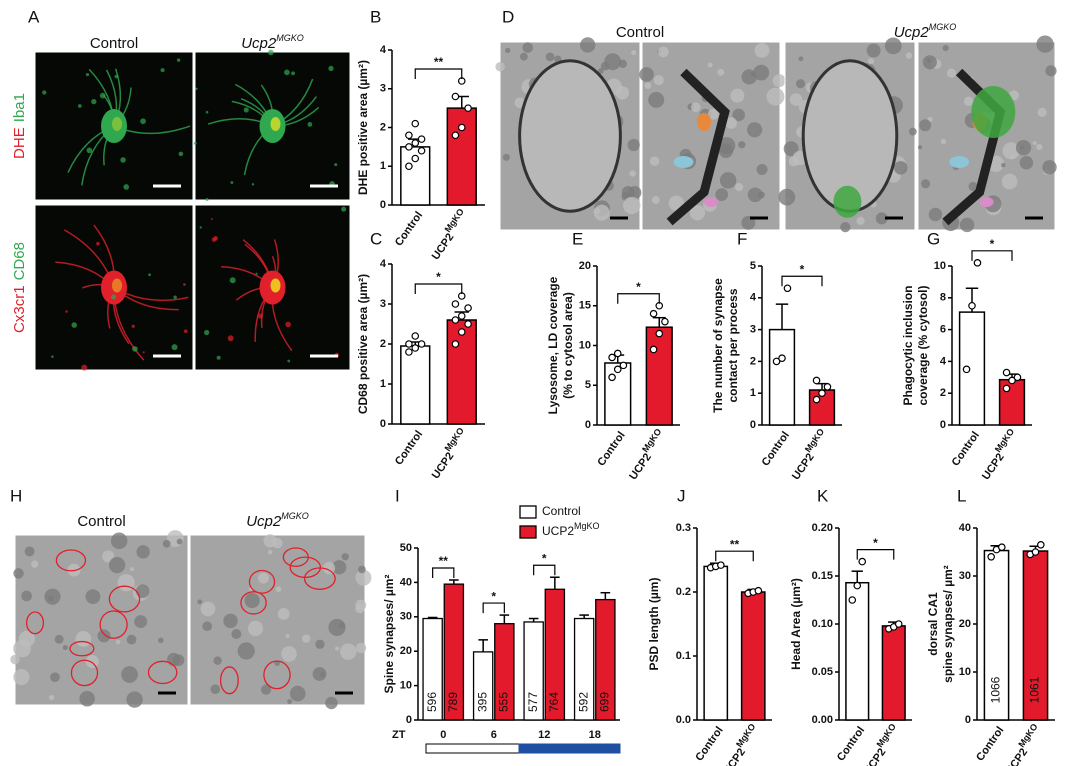  Describe the element at coordinates (753, 298) in the screenshot. I see `y-tick-label: 4` at that location.